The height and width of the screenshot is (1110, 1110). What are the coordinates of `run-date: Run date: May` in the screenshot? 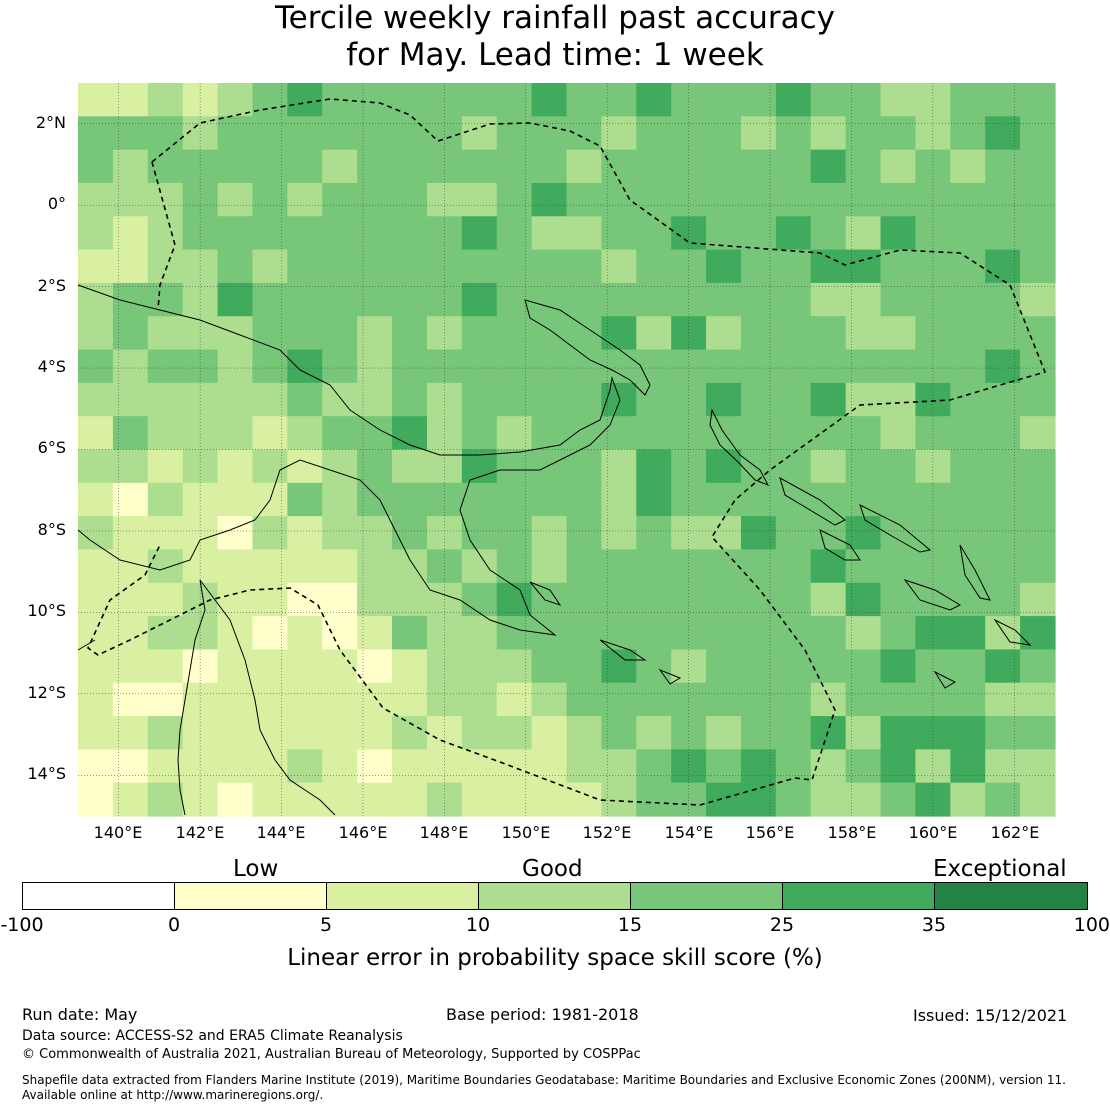 It's located at (80, 1014).